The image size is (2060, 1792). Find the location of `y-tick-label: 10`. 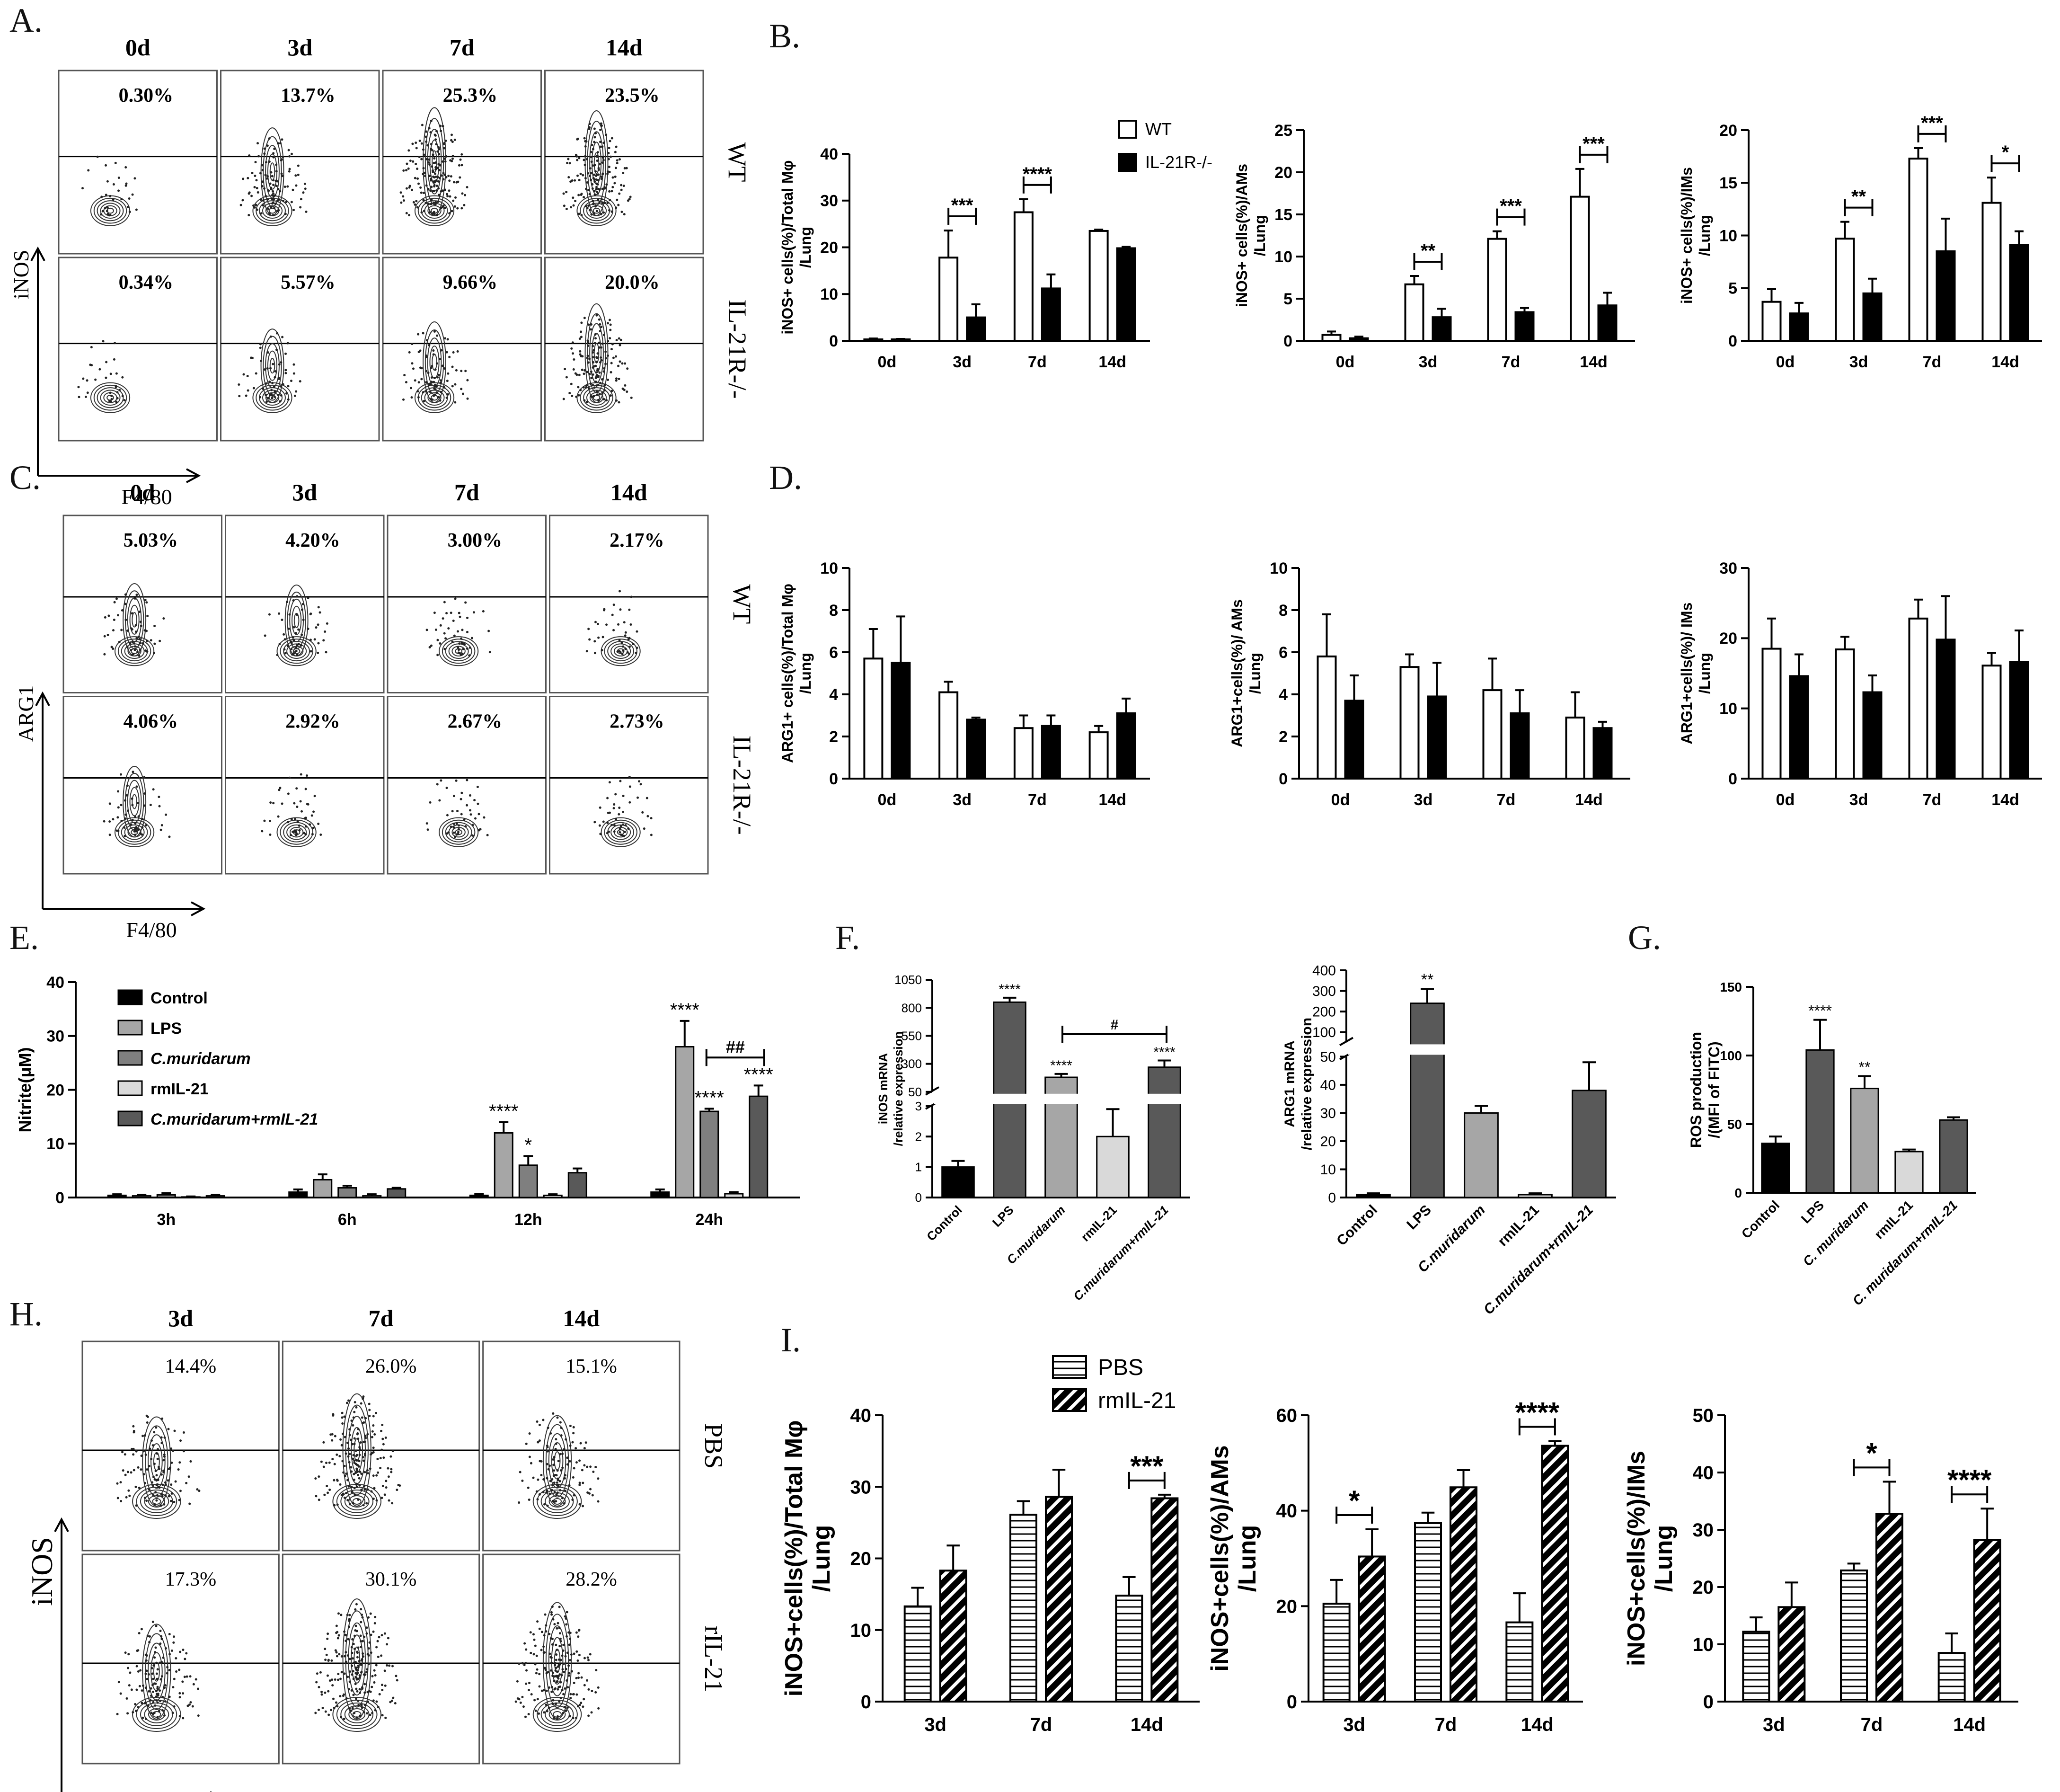

y-tick-label: 10 is located at coordinates (1728, 709).